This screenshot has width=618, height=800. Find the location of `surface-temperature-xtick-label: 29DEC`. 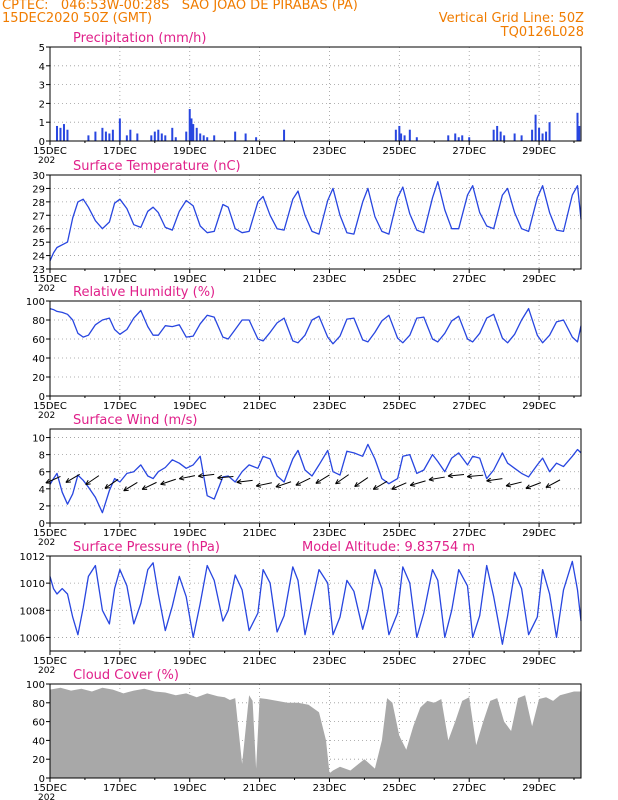

surface-temperature-xtick-label: 29DEC is located at coordinates (539, 279).